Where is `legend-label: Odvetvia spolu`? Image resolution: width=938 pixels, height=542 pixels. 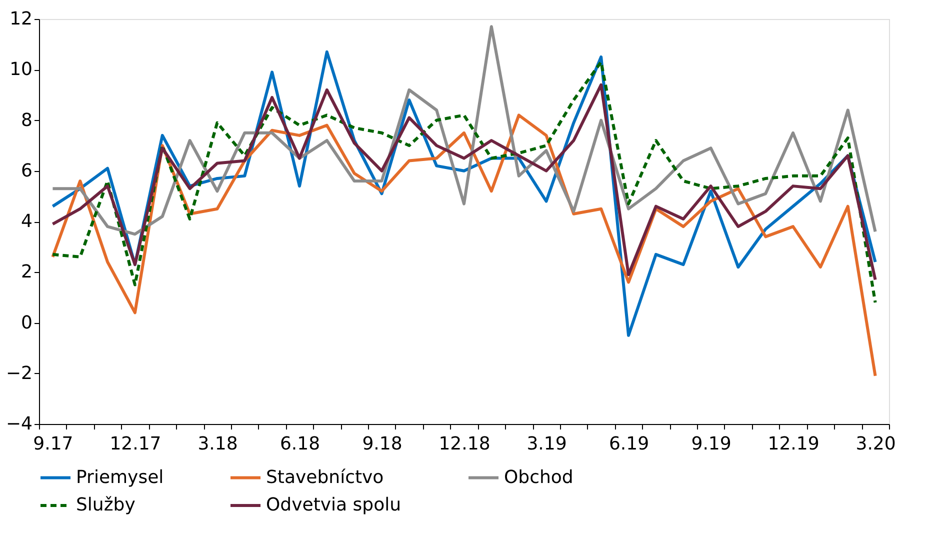
legend-label: Odvetvia spolu is located at coordinates (334, 505).